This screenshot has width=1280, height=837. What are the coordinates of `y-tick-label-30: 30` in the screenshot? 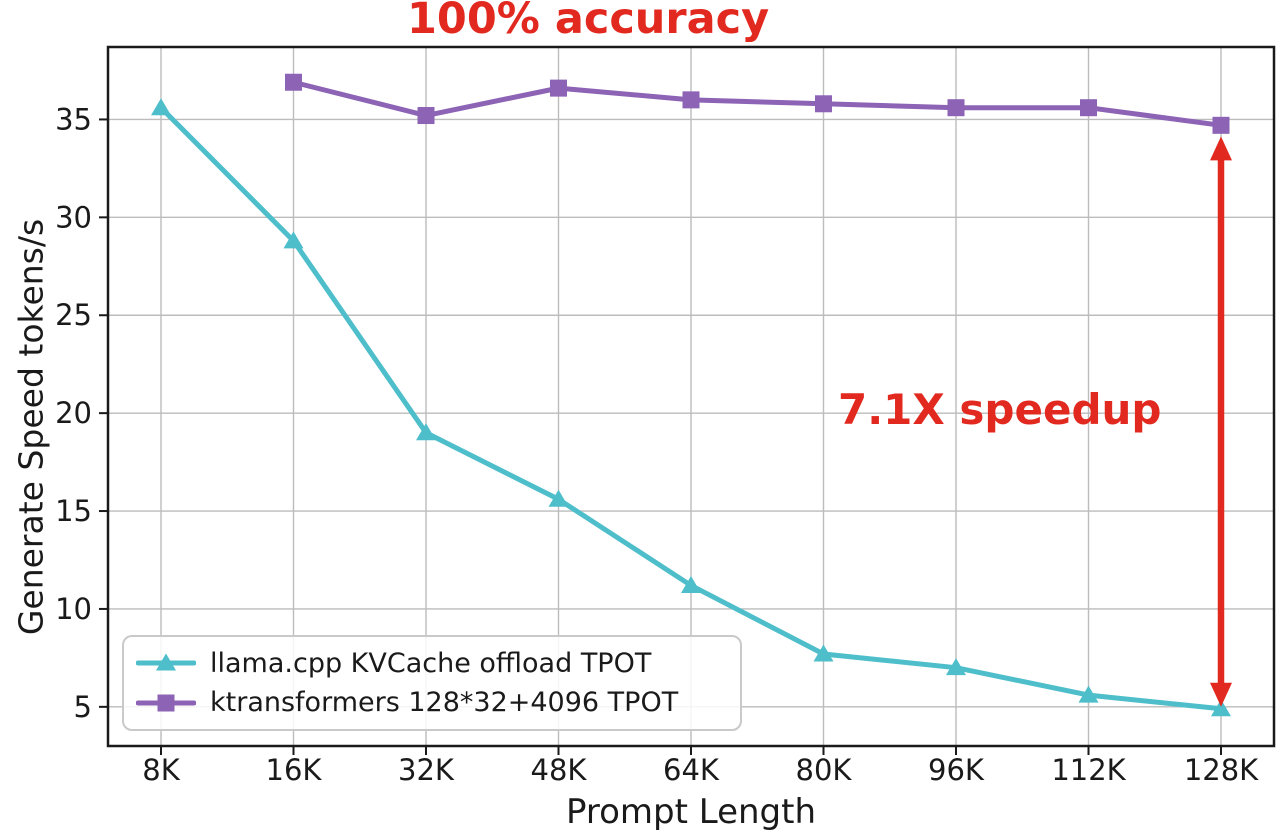 It's located at (73, 217).